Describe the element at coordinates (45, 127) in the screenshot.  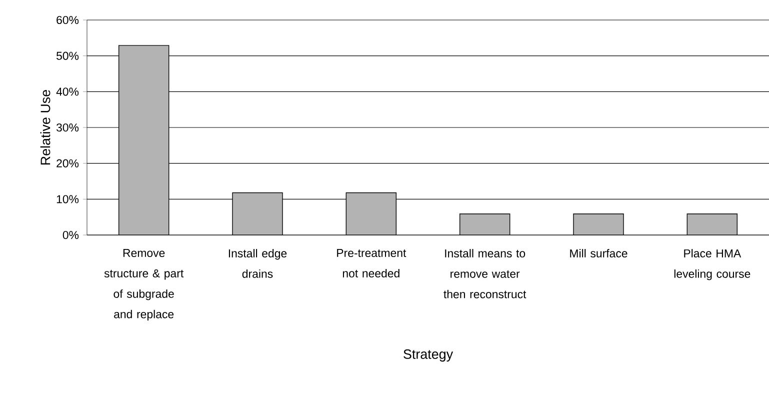
I see `y-axis-title: Relative Use` at that location.